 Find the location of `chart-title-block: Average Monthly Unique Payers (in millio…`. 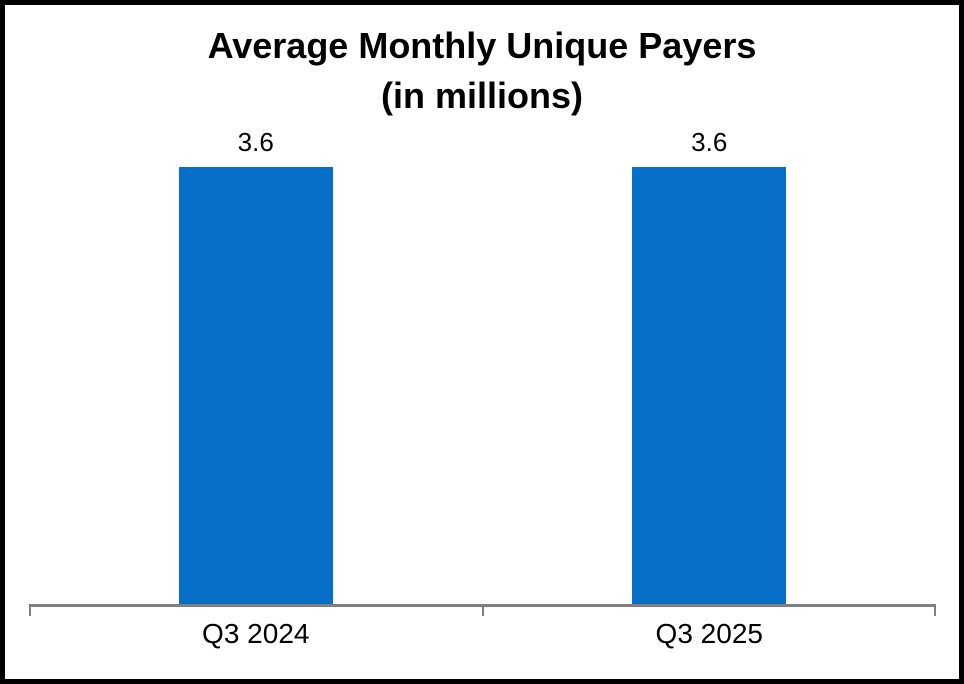

chart-title-block: Average Monthly Unique Payers (in millio… is located at coordinates (482, 71).